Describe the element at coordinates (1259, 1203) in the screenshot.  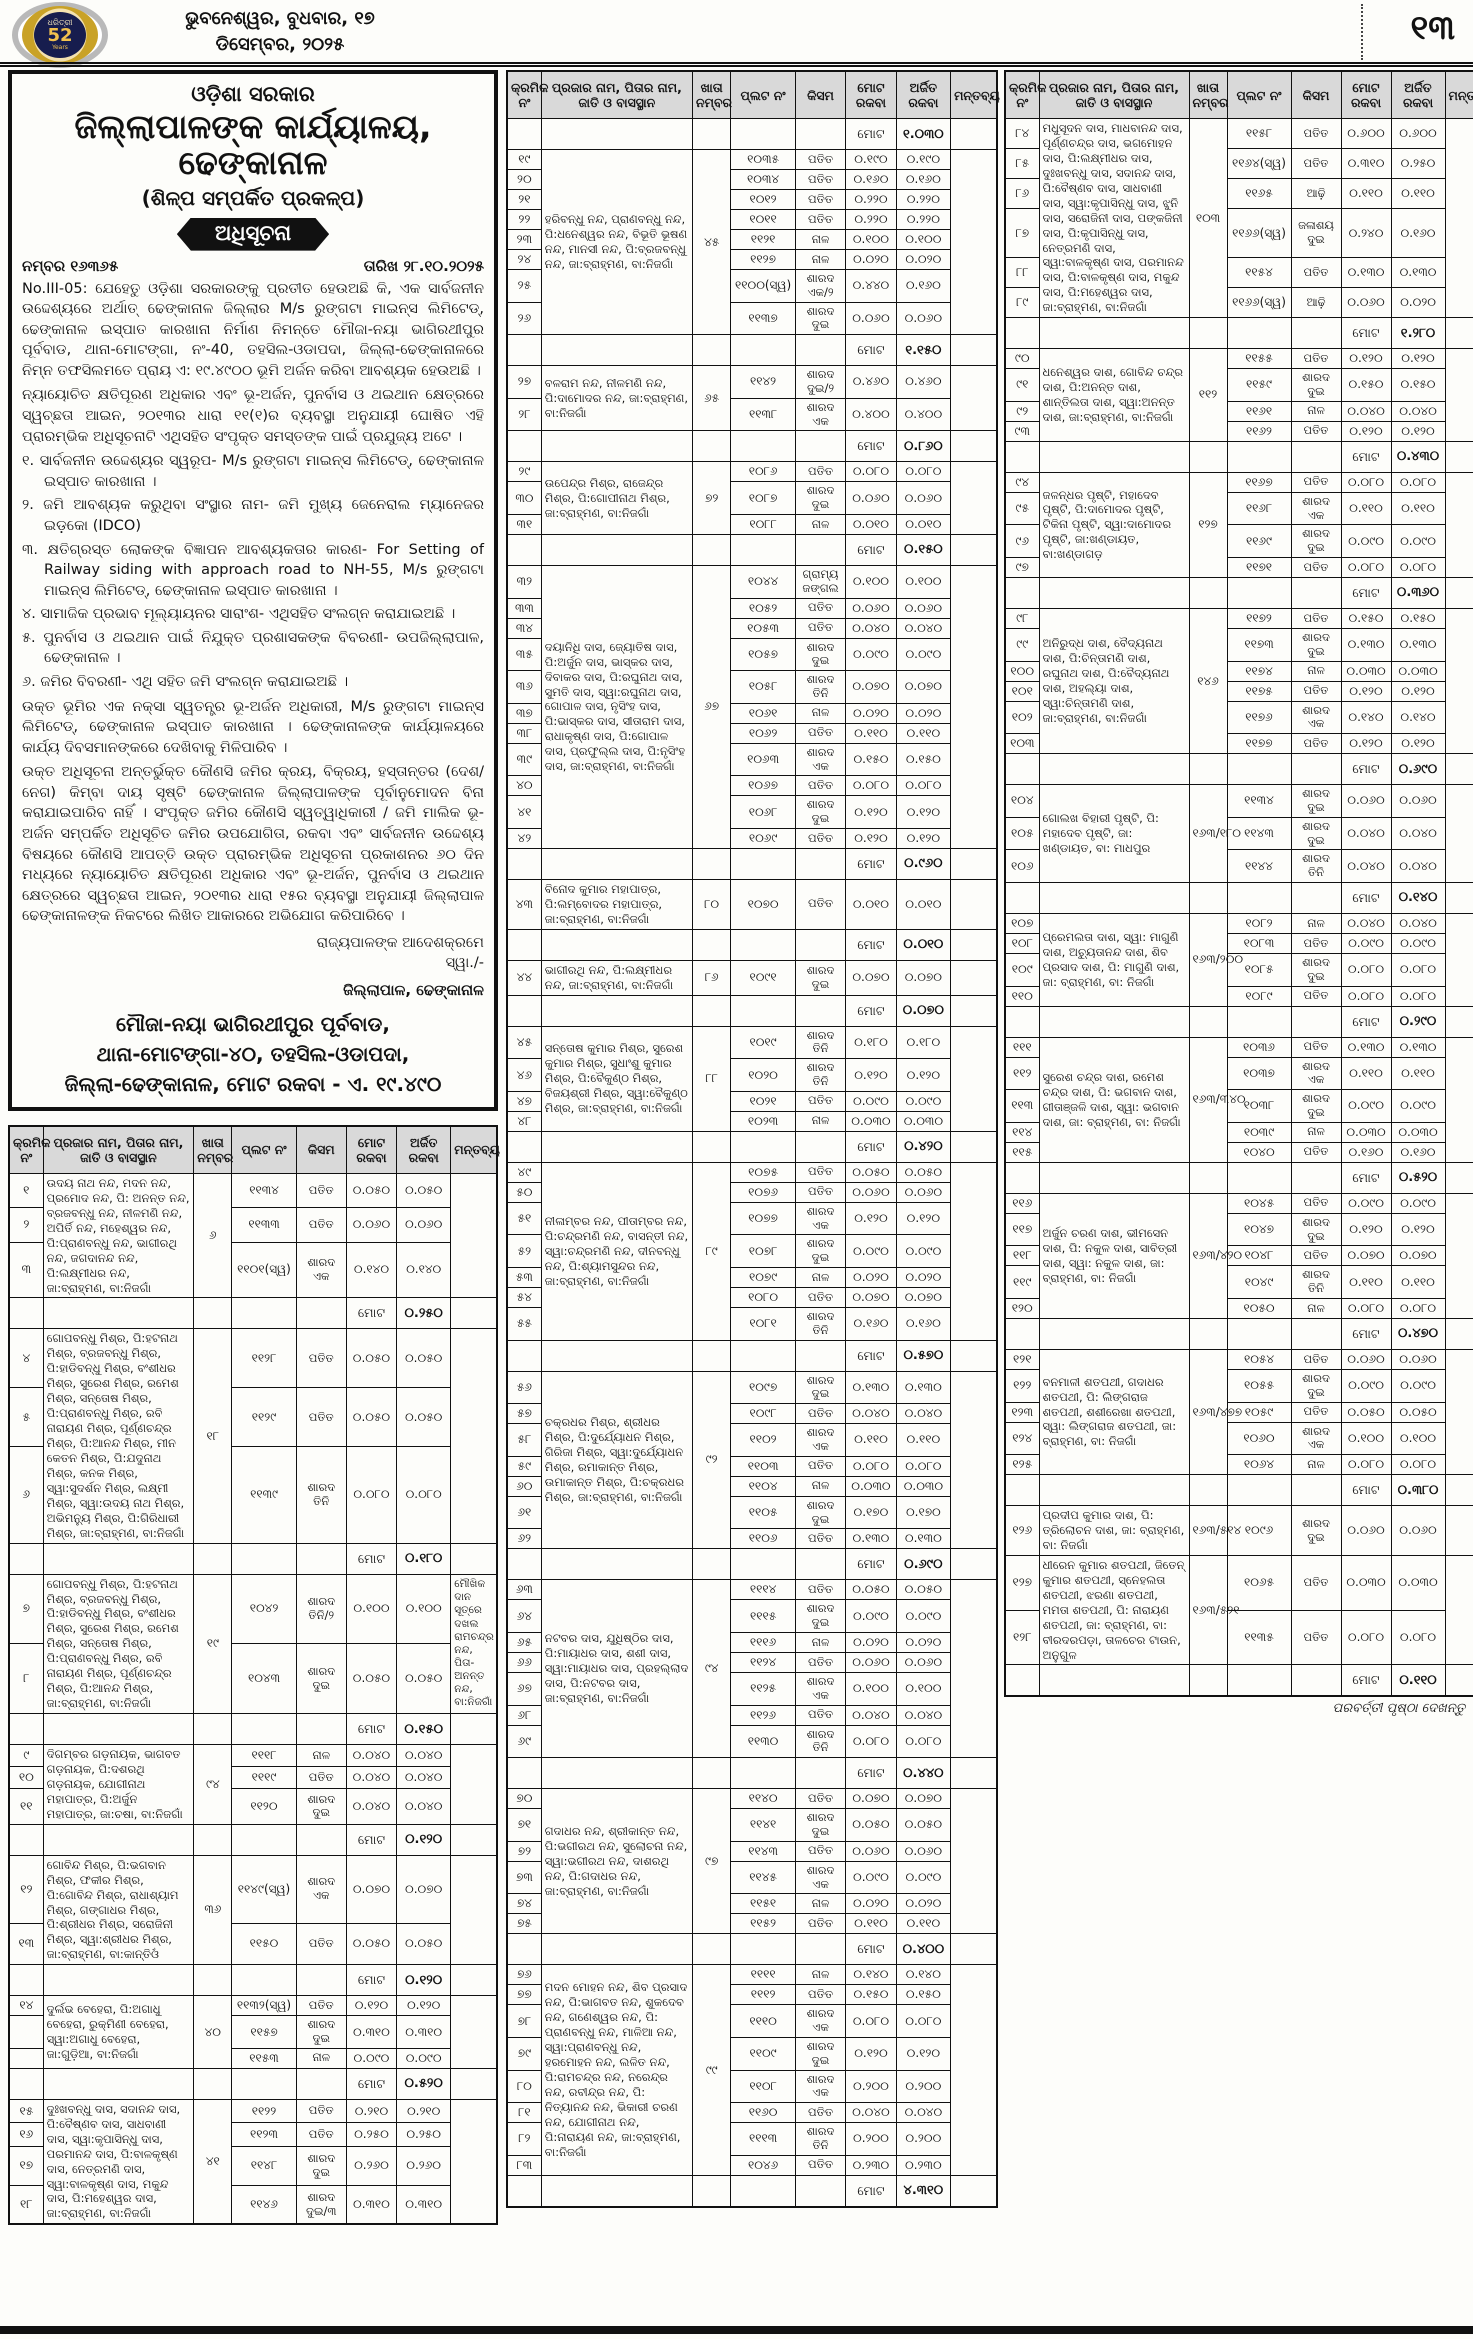
I see `cell-plot: ୧୦୪୫` at that location.